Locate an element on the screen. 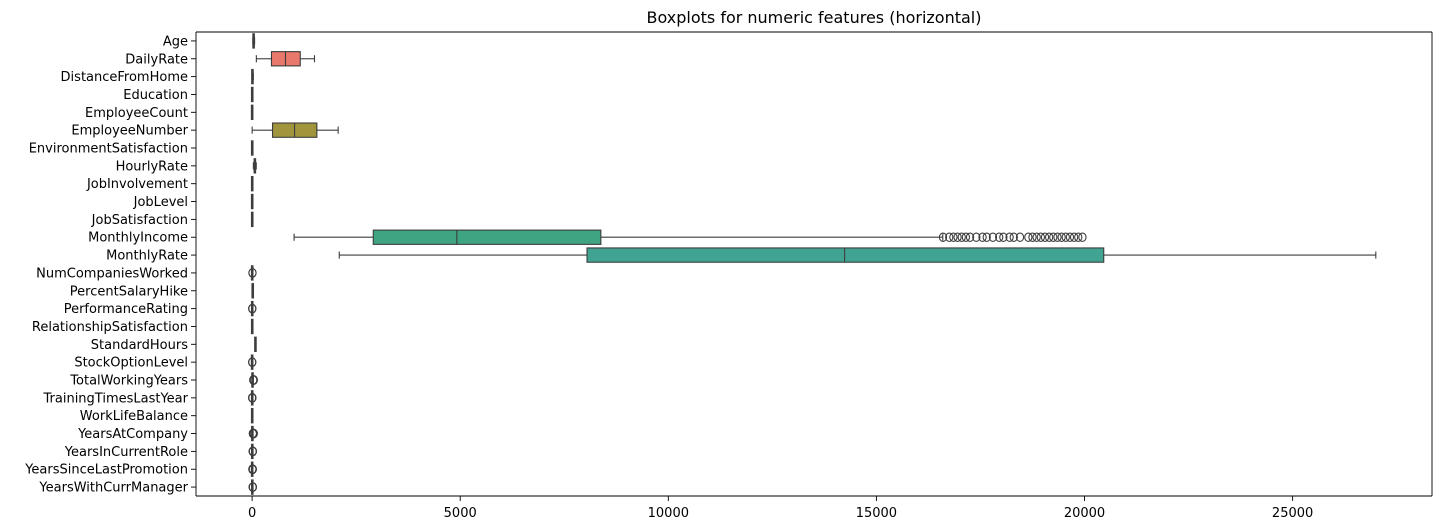  box-numcompaniesworked: NumCompaniesWorked is located at coordinates (146, 273).